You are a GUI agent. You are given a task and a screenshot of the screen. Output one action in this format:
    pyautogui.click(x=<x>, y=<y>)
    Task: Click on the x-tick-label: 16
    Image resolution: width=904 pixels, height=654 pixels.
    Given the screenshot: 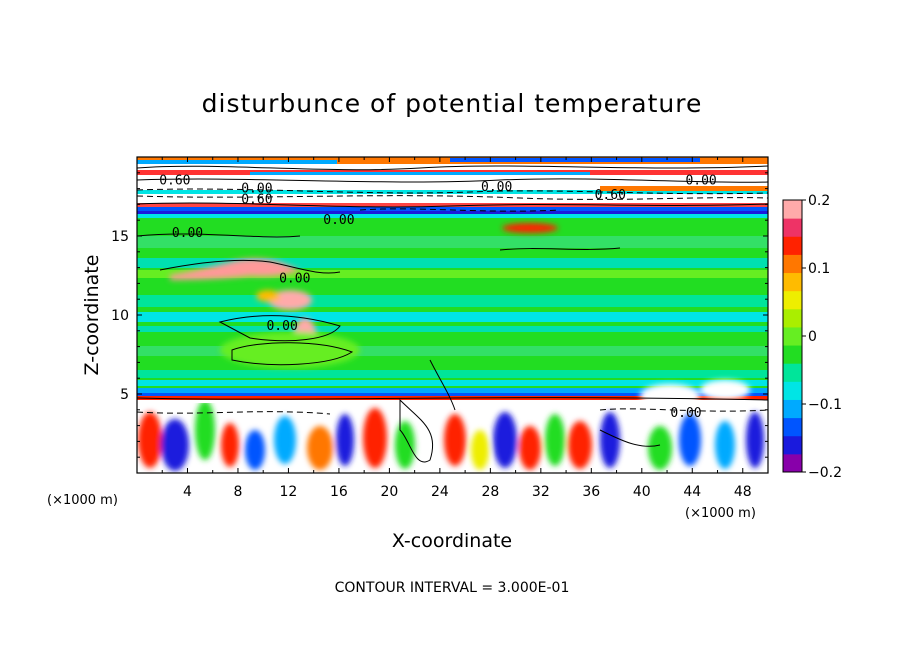 What is the action you would take?
    pyautogui.click(x=339, y=492)
    